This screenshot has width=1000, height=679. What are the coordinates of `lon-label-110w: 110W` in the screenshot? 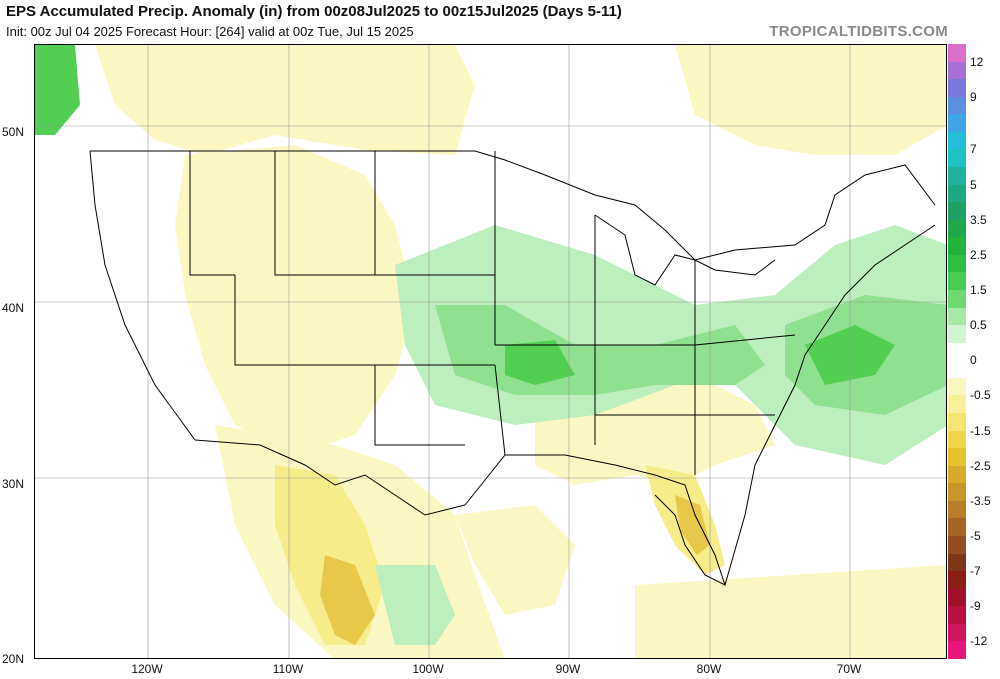 It's located at (288, 669).